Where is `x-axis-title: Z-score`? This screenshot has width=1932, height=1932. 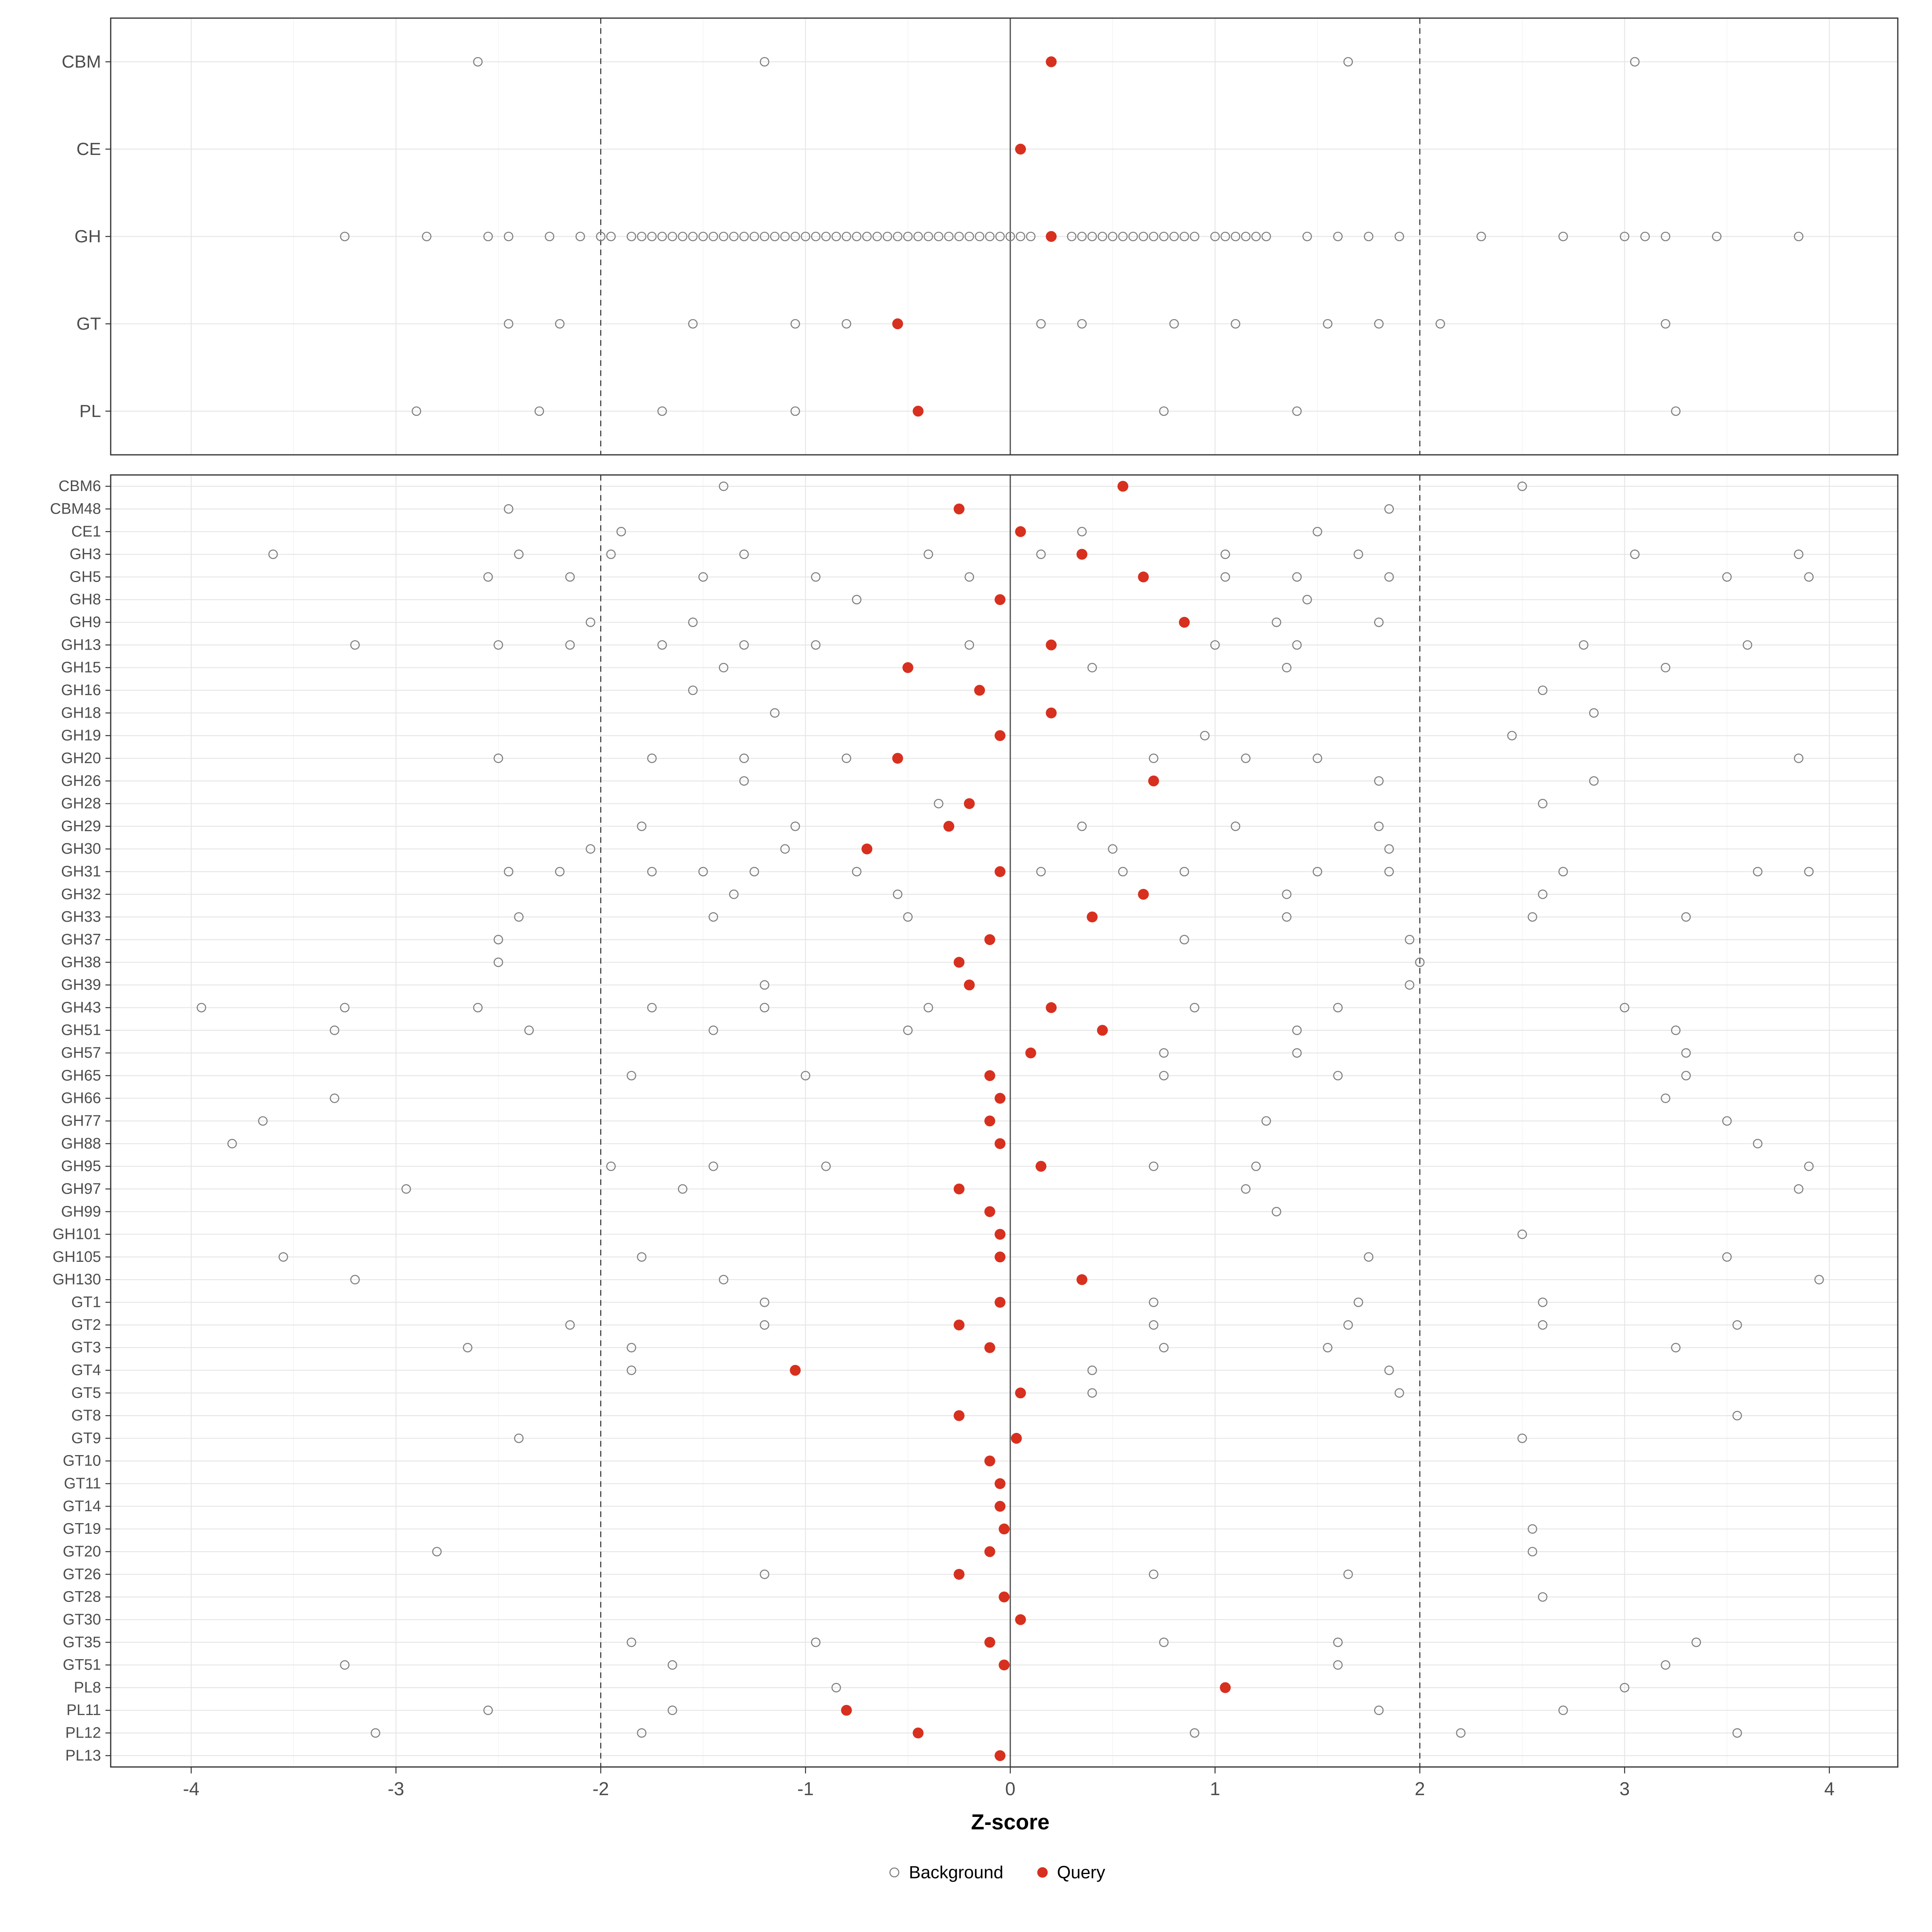
x-axis-title: Z-score is located at coordinates (1010, 1822).